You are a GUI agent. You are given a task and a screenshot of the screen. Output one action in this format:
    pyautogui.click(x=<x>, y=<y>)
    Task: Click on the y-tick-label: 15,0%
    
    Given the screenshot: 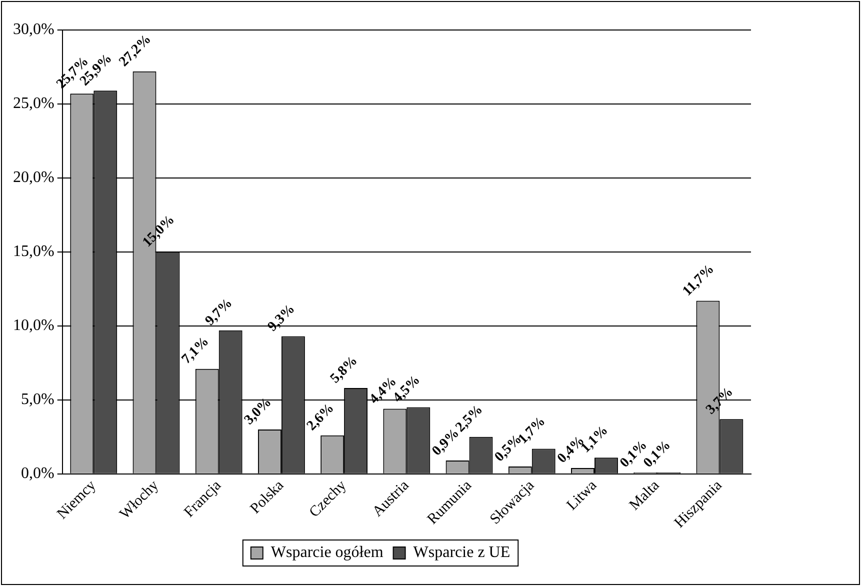 What is the action you would take?
    pyautogui.click(x=33, y=251)
    